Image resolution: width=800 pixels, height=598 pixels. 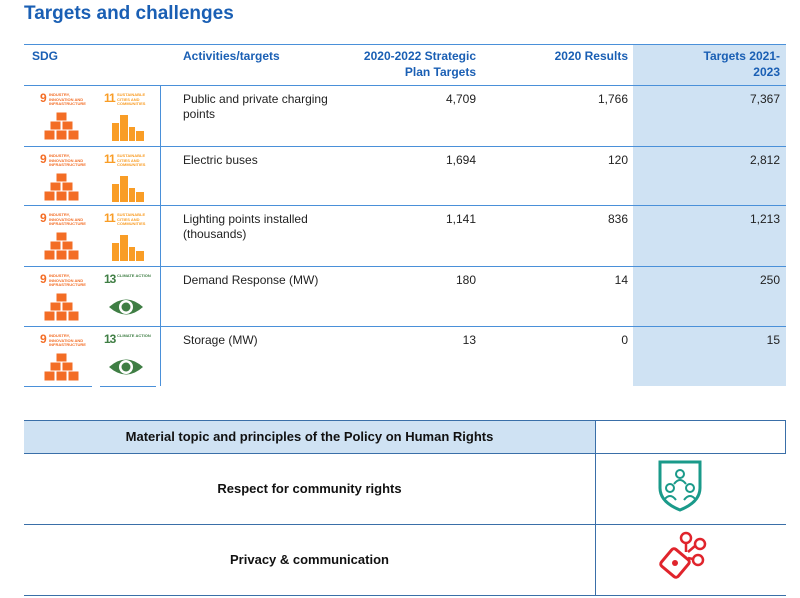 What do you see at coordinates (419, 64) in the screenshot?
I see `header-plan: 2020-2022 Strategic Plan Targets` at bounding box center [419, 64].